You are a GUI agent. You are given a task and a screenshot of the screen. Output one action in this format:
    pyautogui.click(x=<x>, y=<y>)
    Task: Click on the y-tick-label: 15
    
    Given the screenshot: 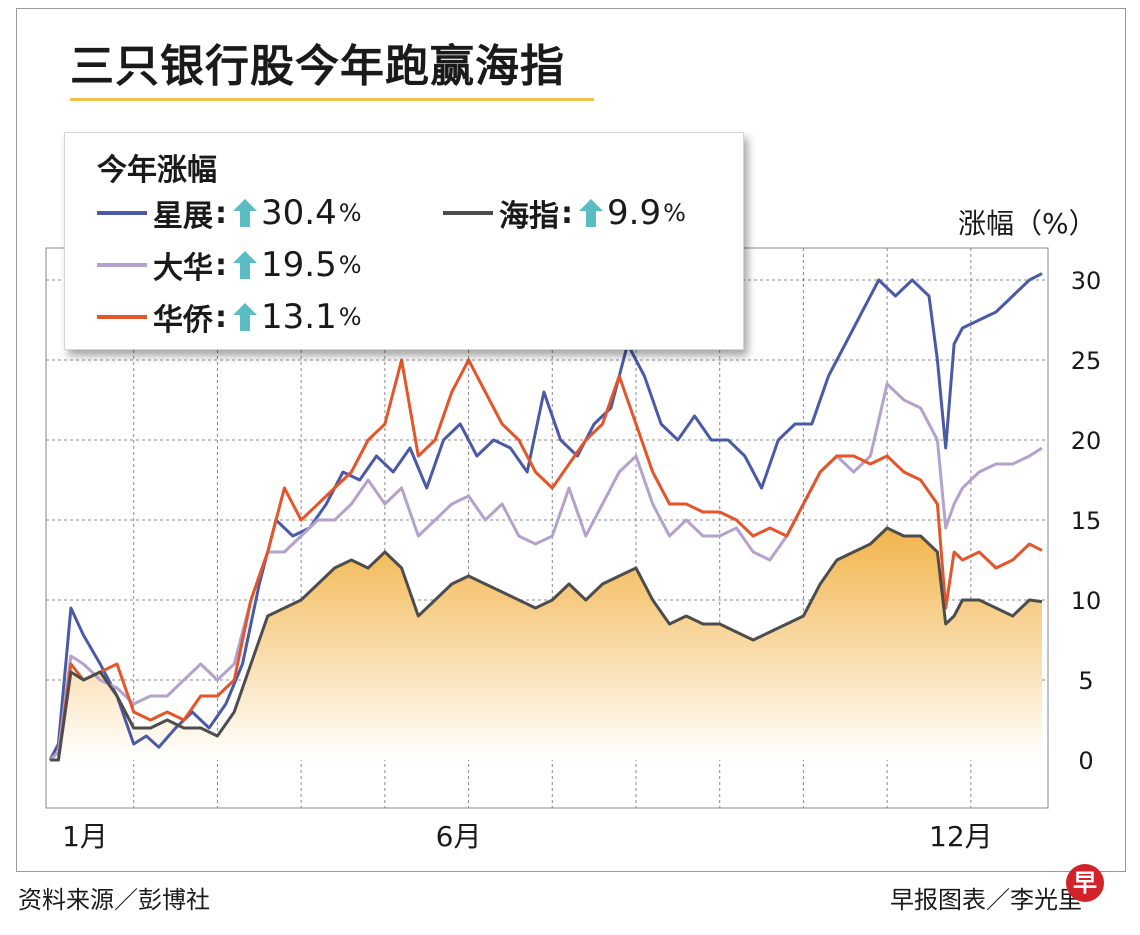 What is the action you would take?
    pyautogui.click(x=1086, y=521)
    